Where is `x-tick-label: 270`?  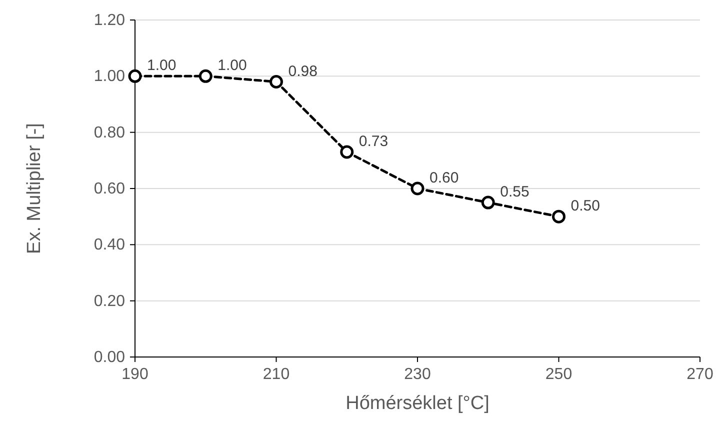 x-tick-label: 270 is located at coordinates (700, 374).